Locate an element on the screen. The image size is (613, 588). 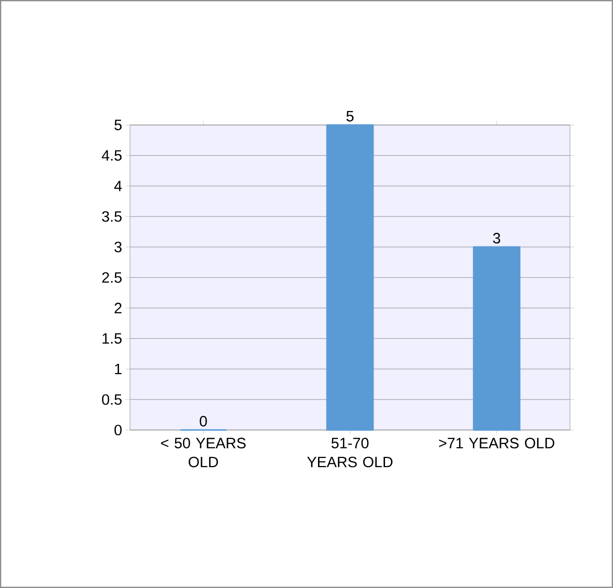
data-label: 3 is located at coordinates (496, 238).